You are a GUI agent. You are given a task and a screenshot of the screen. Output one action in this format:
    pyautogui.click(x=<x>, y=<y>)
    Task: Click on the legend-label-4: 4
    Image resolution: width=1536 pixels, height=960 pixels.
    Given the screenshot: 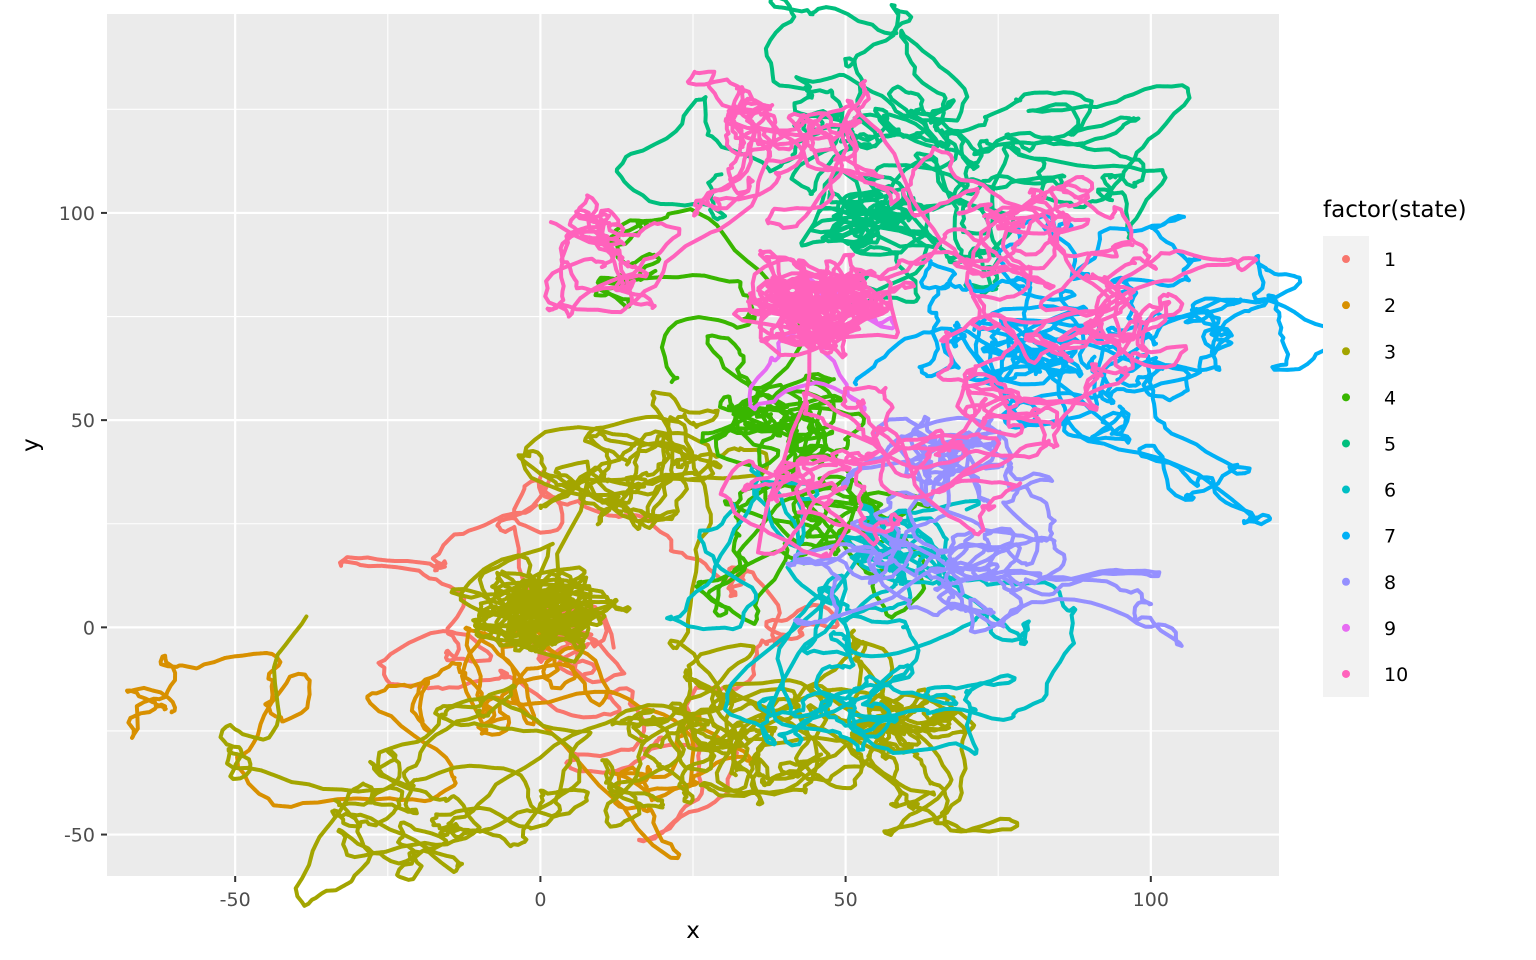 What is the action you would take?
    pyautogui.click(x=1390, y=398)
    